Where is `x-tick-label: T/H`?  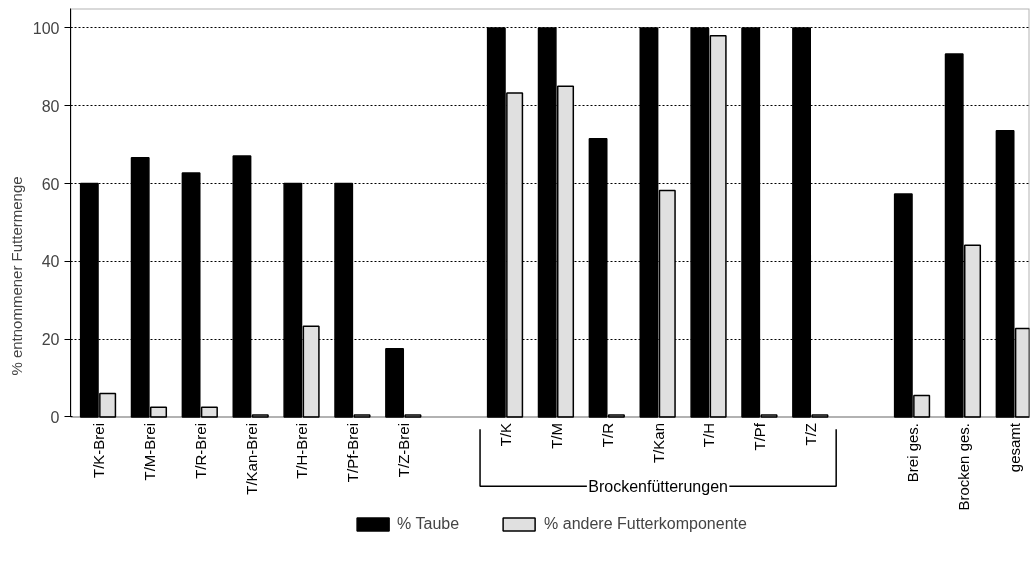 x-tick-label: T/H is located at coordinates (709, 435).